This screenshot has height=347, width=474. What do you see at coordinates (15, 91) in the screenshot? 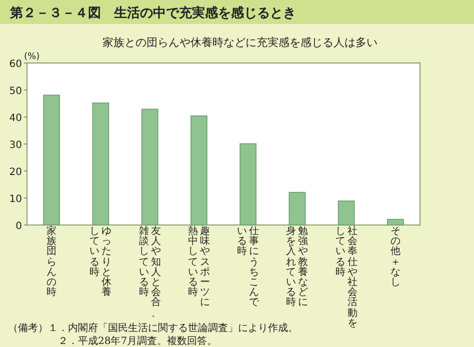
I see `y-tick-label: 50` at bounding box center [15, 91].